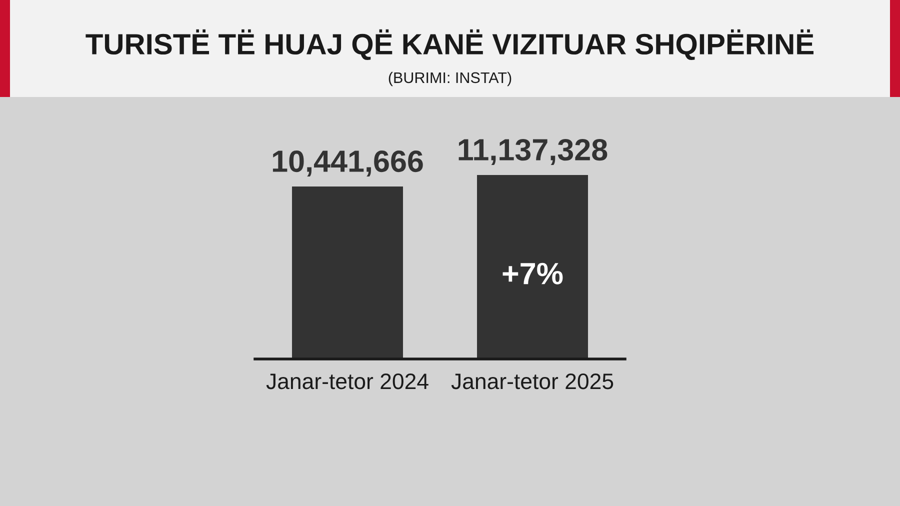 This screenshot has height=506, width=900. I want to click on chart-subtitle: (BURIMI: INSTAT), so click(450, 79).